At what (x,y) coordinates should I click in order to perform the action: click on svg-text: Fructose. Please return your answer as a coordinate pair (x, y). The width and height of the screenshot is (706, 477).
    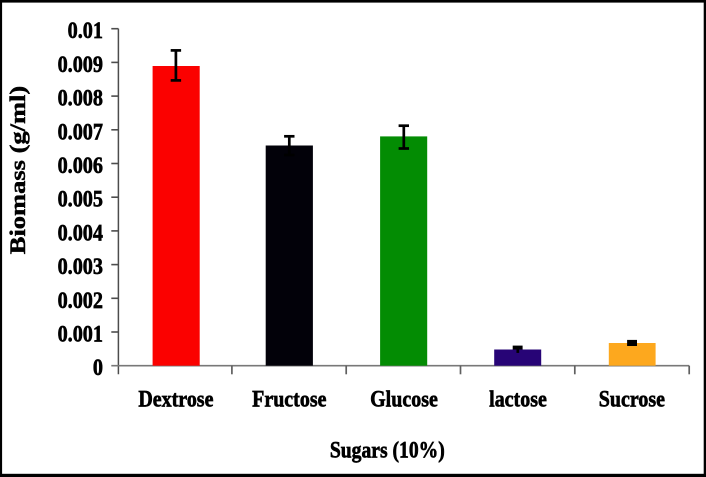
    Looking at the image, I should click on (289, 399).